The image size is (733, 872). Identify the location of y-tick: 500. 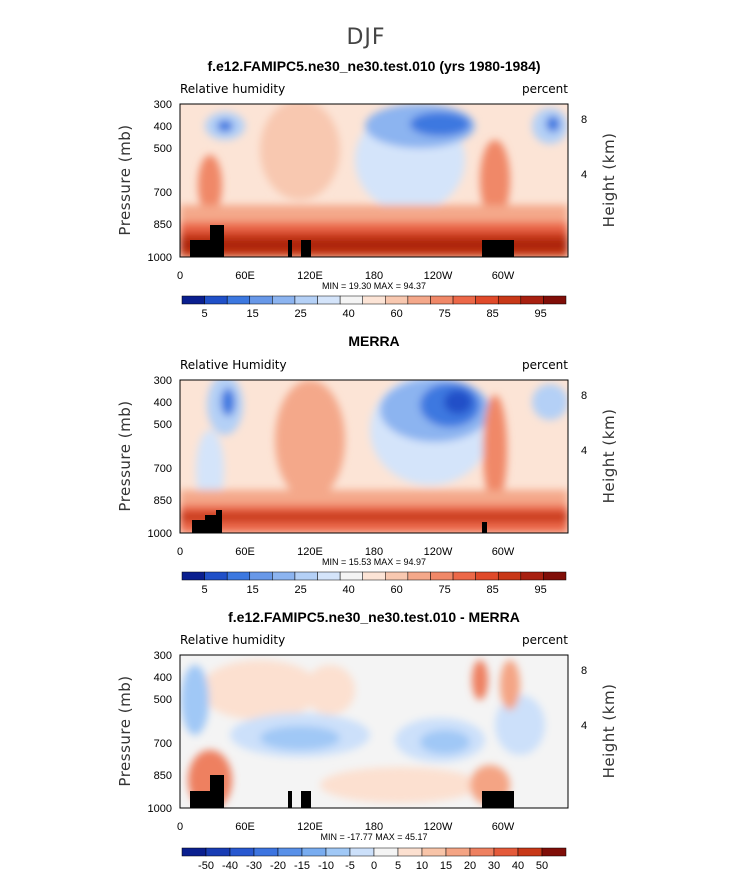
(163, 700).